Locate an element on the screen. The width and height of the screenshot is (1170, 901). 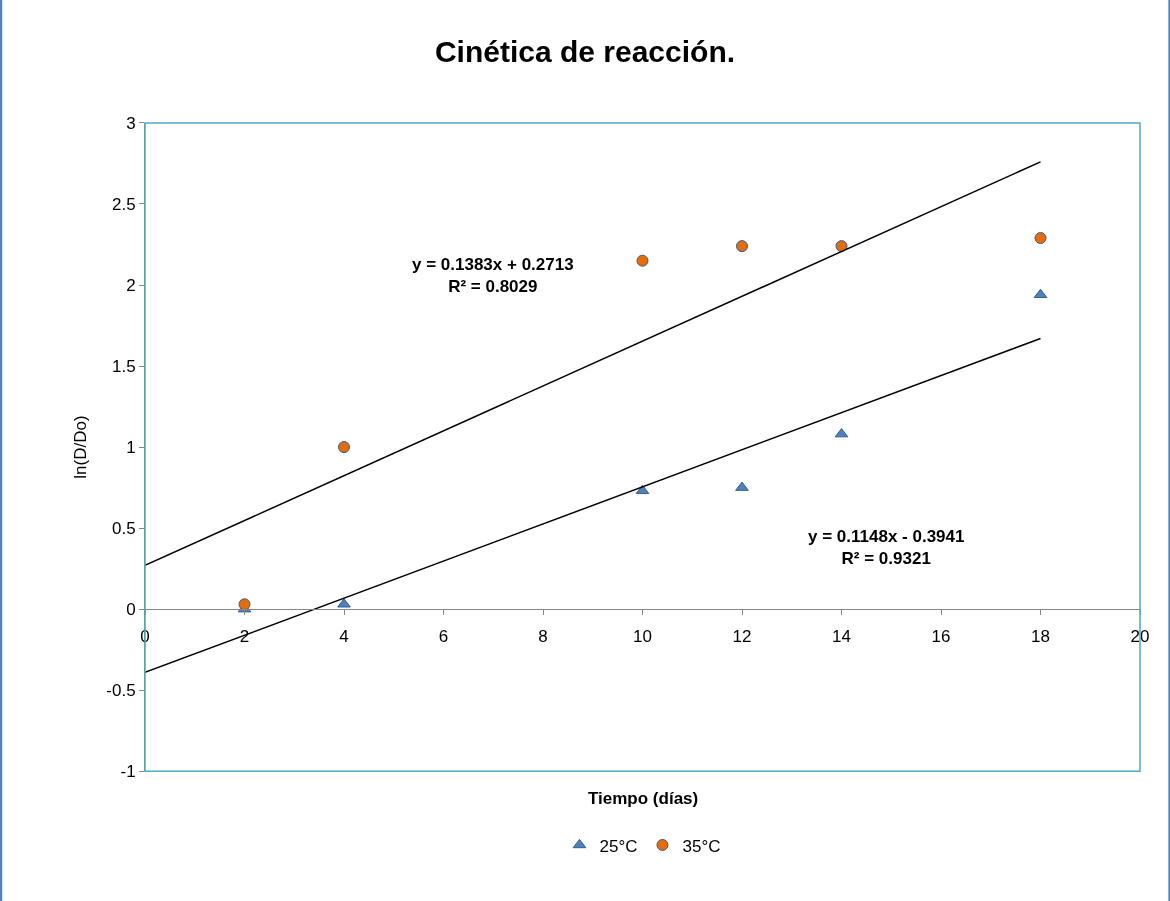
x-tick-label: 4 is located at coordinates (344, 636).